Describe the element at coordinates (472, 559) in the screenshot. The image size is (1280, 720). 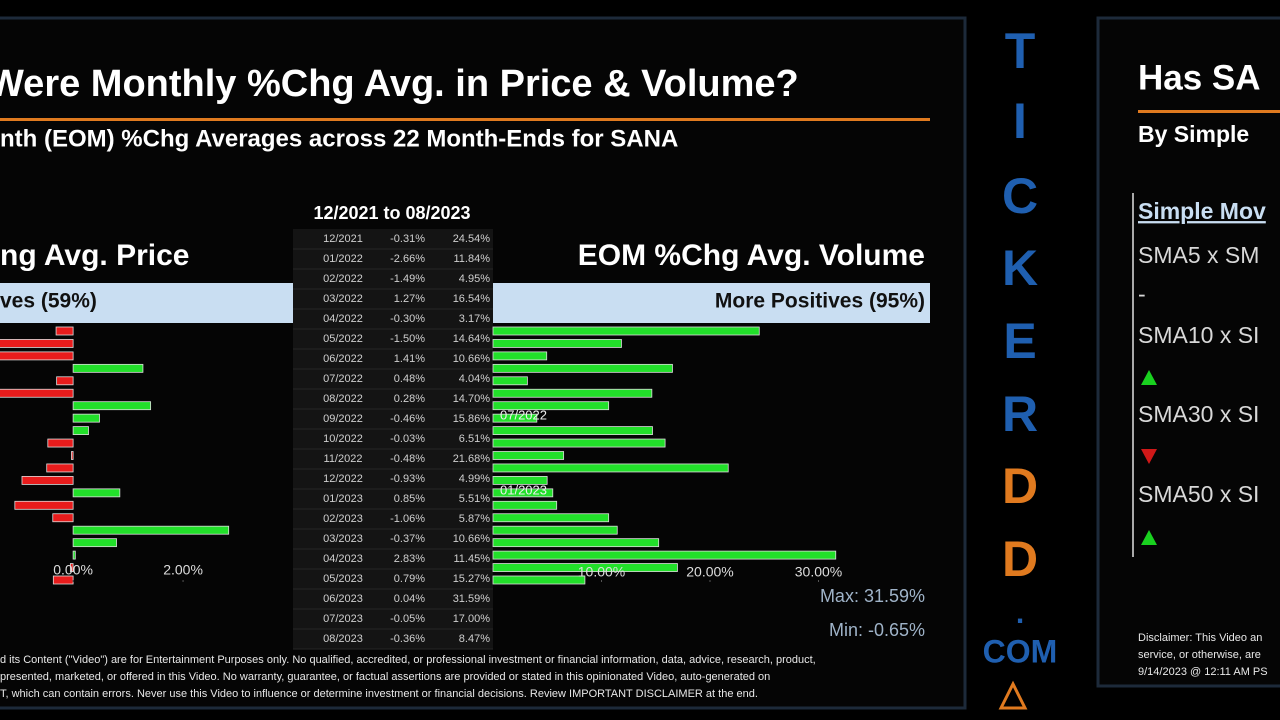
I see `table-volume: 11.45%` at that location.